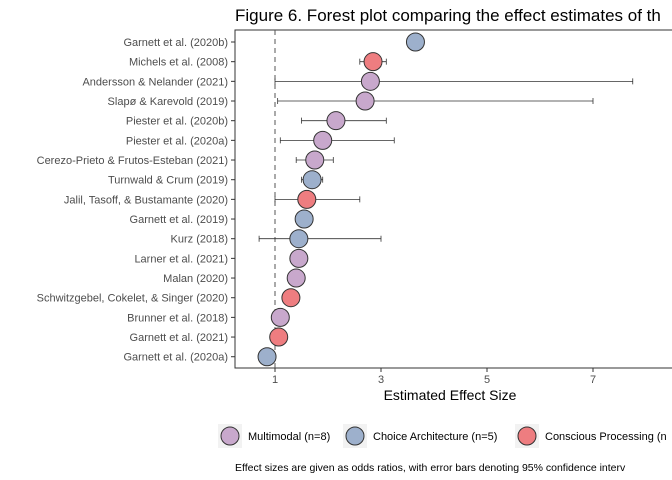 The height and width of the screenshot is (480, 672). I want to click on y-tick-label-16: Garnett et al. (2020a), so click(175, 358).